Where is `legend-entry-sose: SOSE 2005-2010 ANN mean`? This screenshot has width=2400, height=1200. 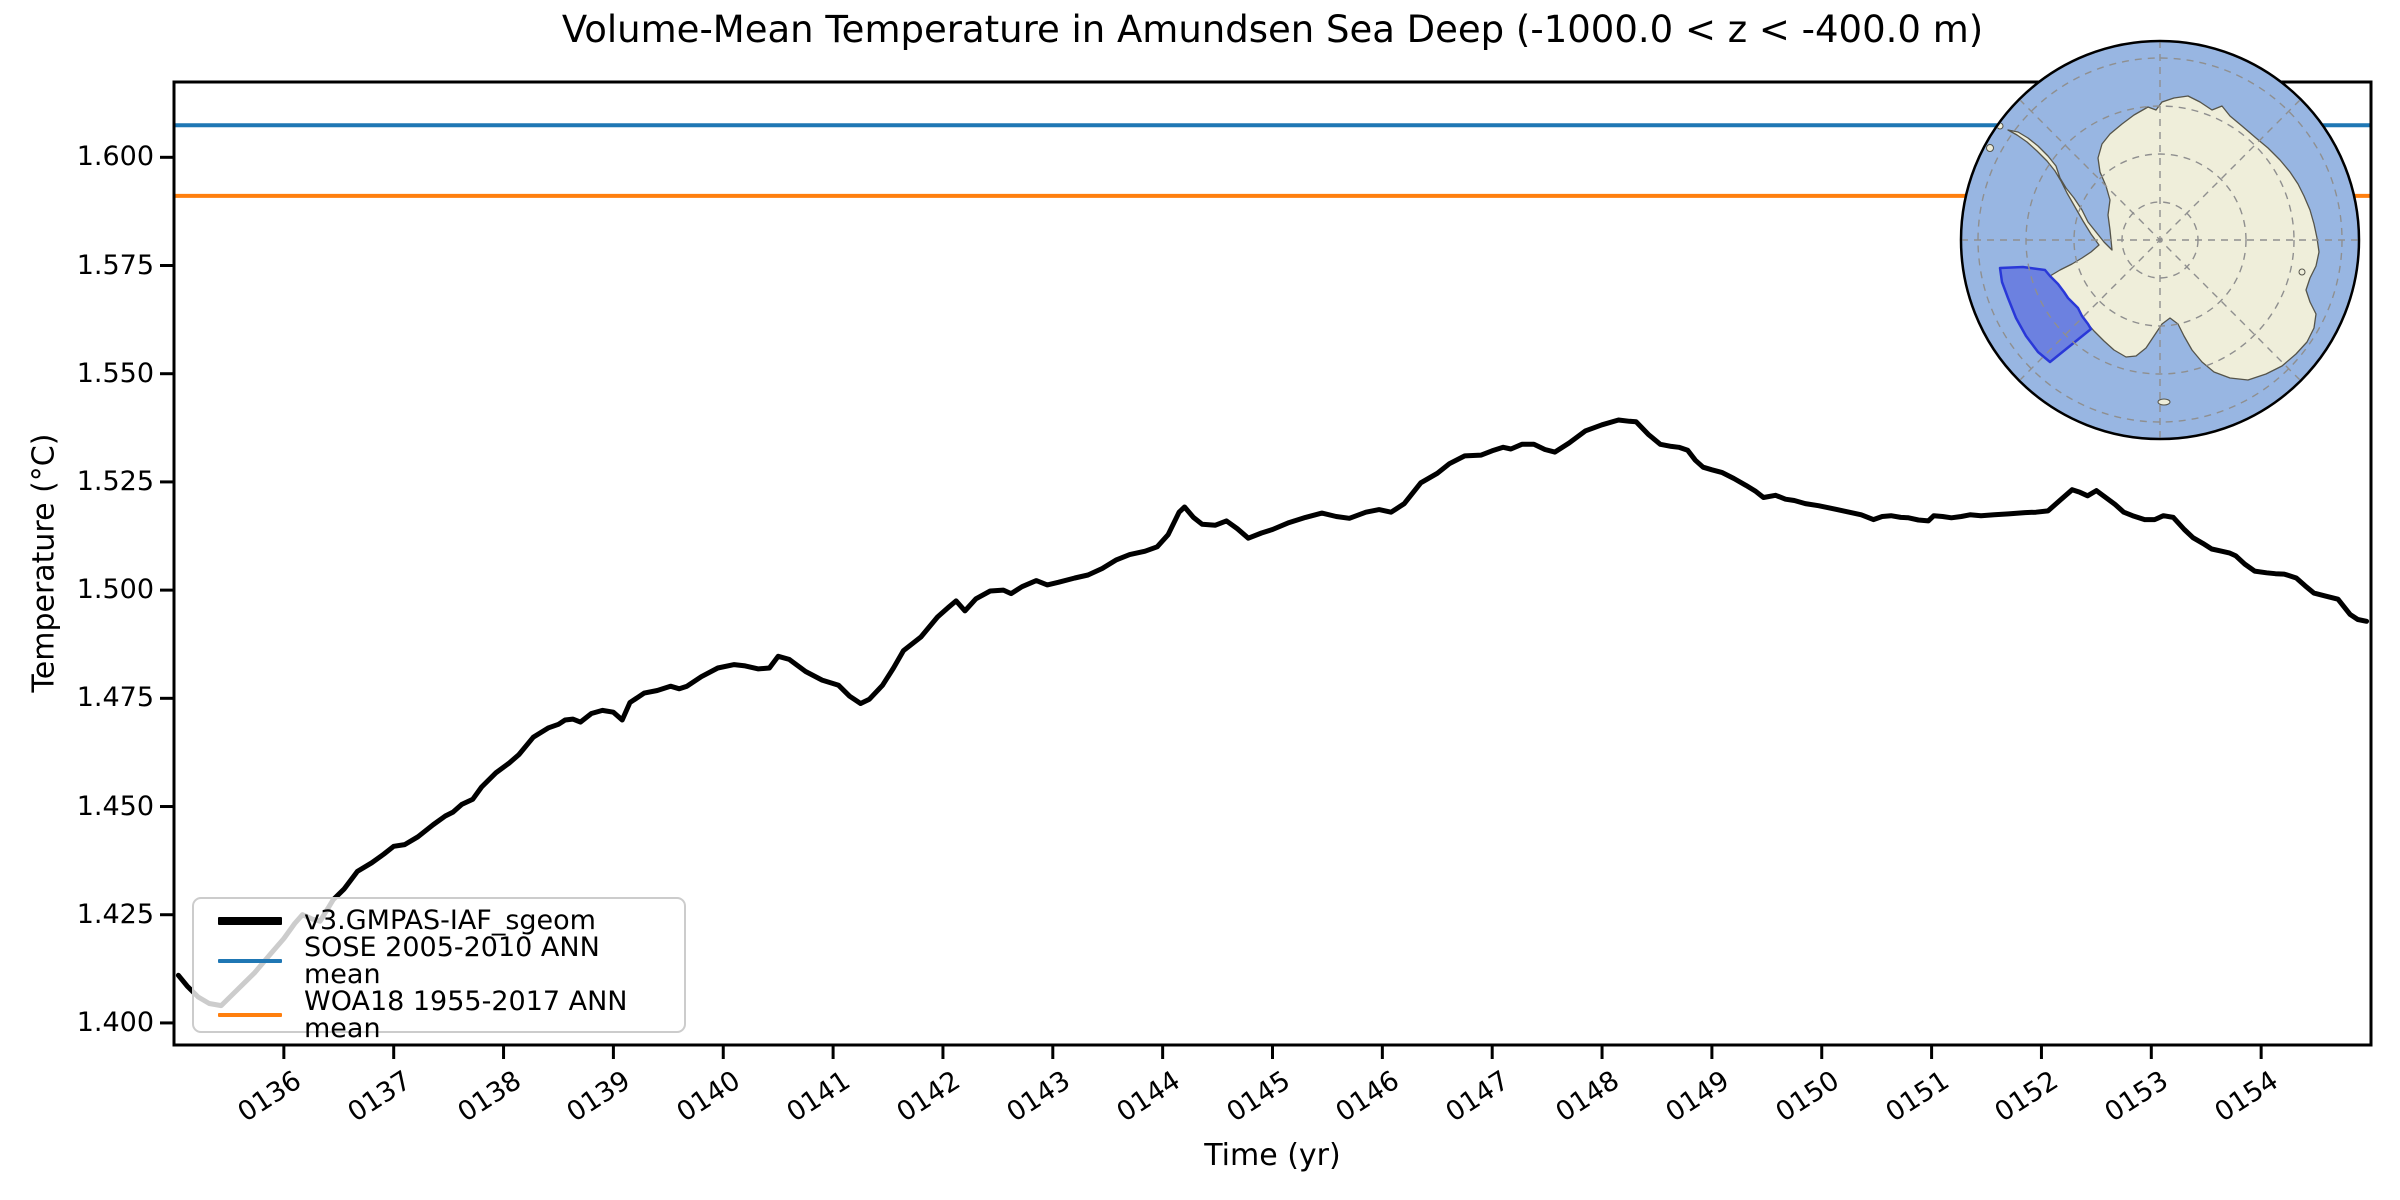 legend-entry-sose: SOSE 2005-2010 ANN mean is located at coordinates (439, 961).